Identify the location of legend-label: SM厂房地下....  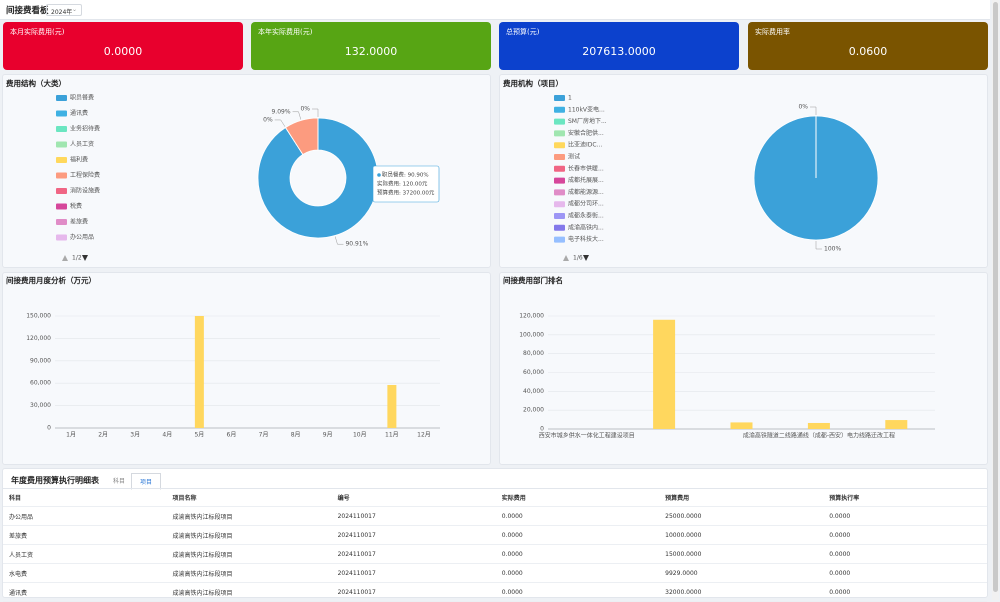
(587, 121).